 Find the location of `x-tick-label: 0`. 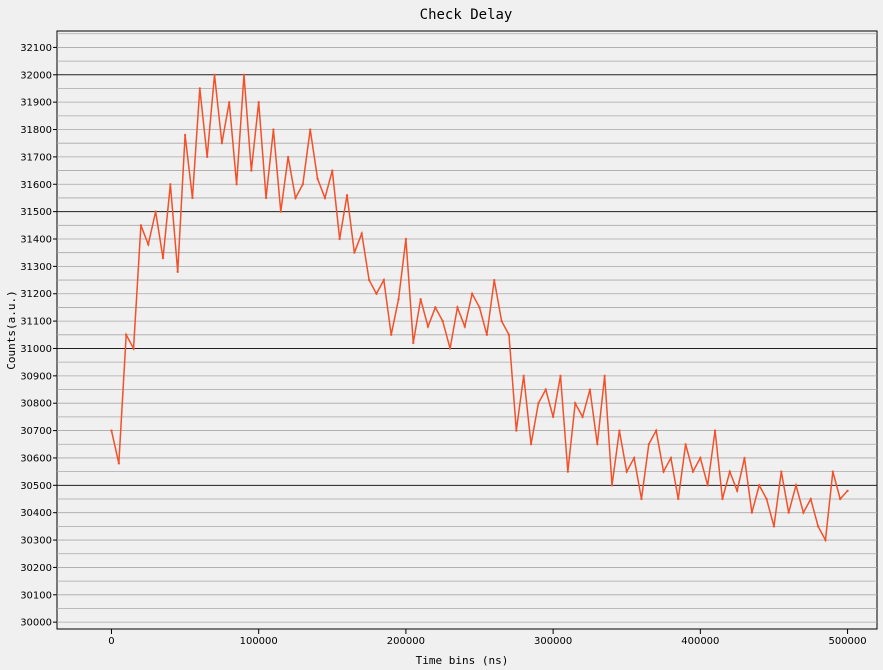

x-tick-label: 0 is located at coordinates (111, 641).